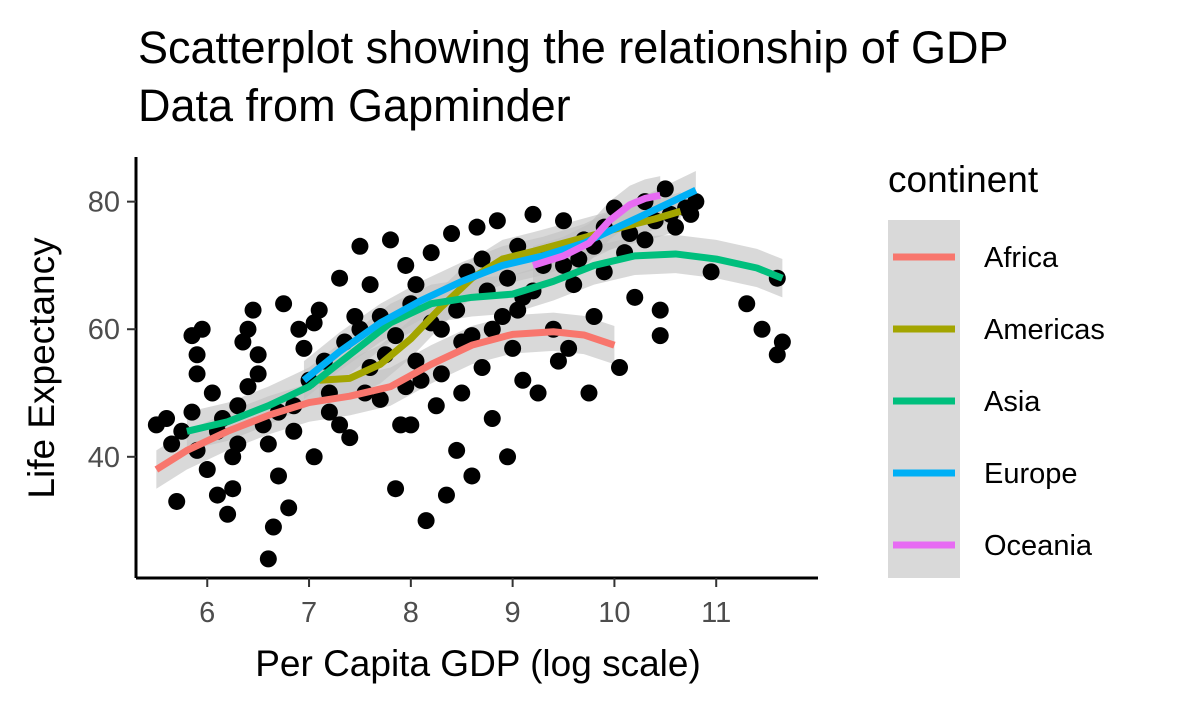 This screenshot has width=1181, height=708. What do you see at coordinates (478, 663) in the screenshot?
I see `x-axis-title: Per Capita GDP (log scale)` at bounding box center [478, 663].